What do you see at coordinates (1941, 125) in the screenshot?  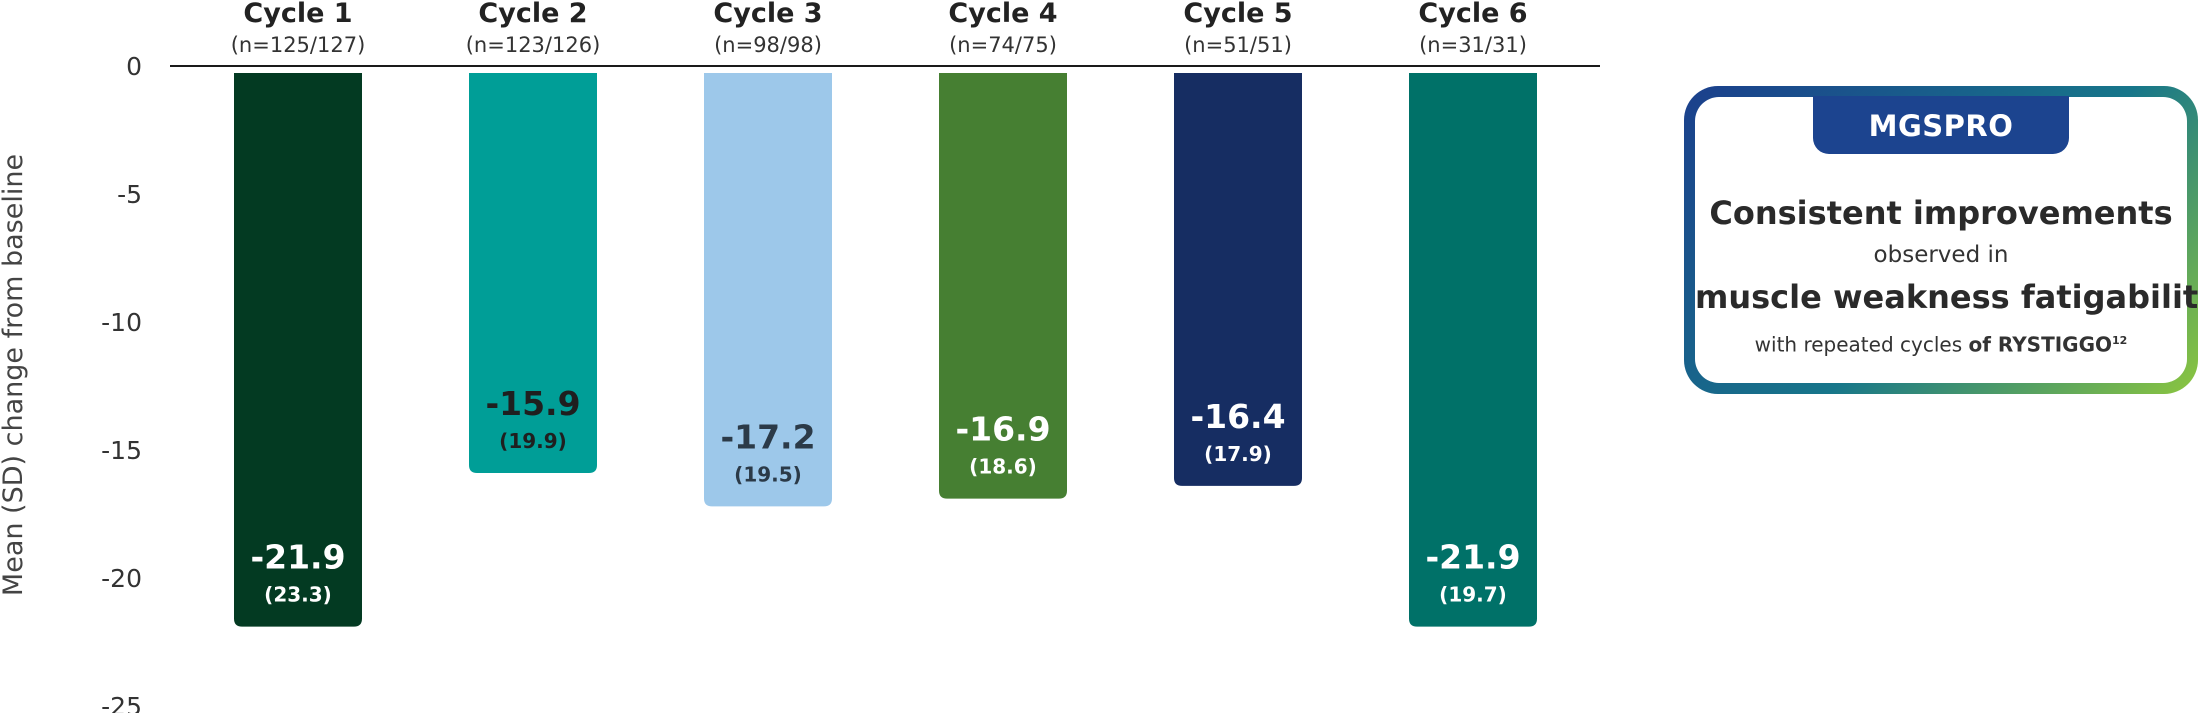 I see `callout-badge: MGSPRO` at bounding box center [1941, 125].